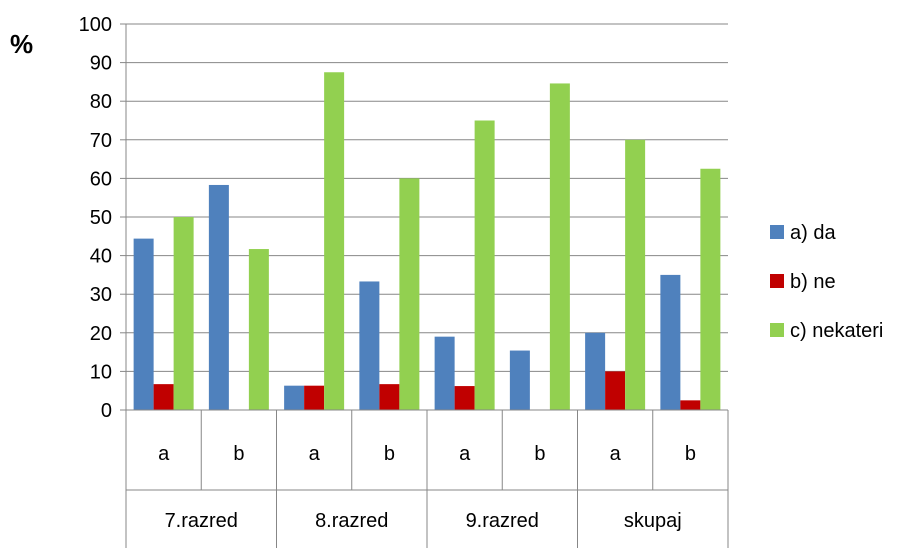 The image size is (912, 550). What do you see at coordinates (101, 334) in the screenshot?
I see `y-tick-label: 20` at bounding box center [101, 334].